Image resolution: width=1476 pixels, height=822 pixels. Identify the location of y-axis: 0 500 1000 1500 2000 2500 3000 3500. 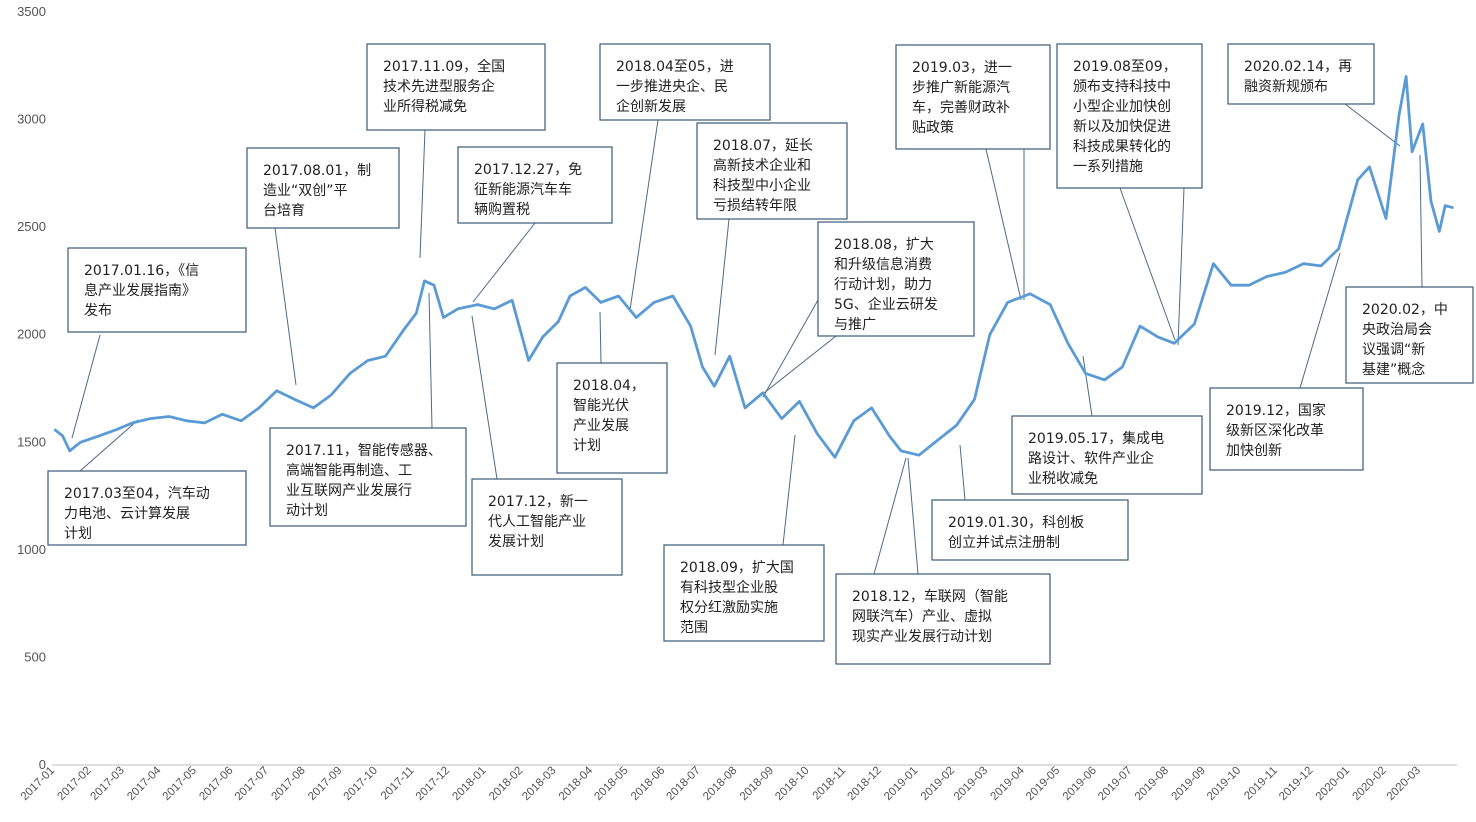
(31, 388).